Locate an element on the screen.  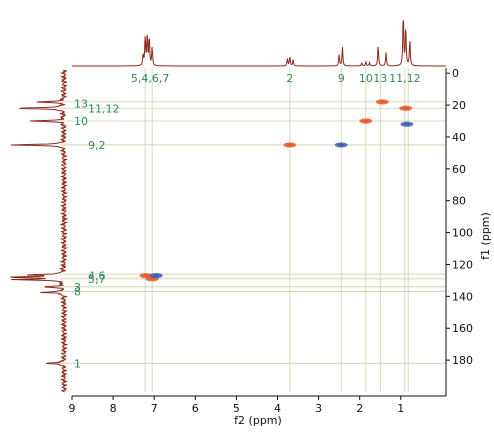
x-tick-label: 7 is located at coordinates (154, 408).